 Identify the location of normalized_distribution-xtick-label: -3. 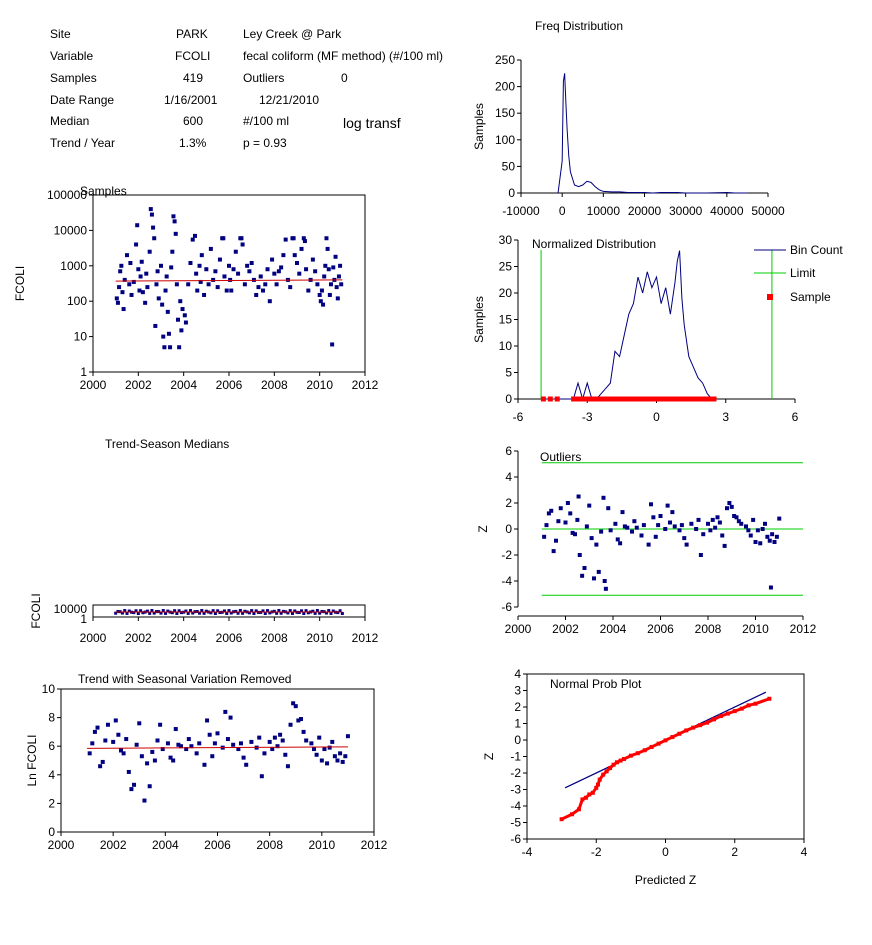
(587, 417).